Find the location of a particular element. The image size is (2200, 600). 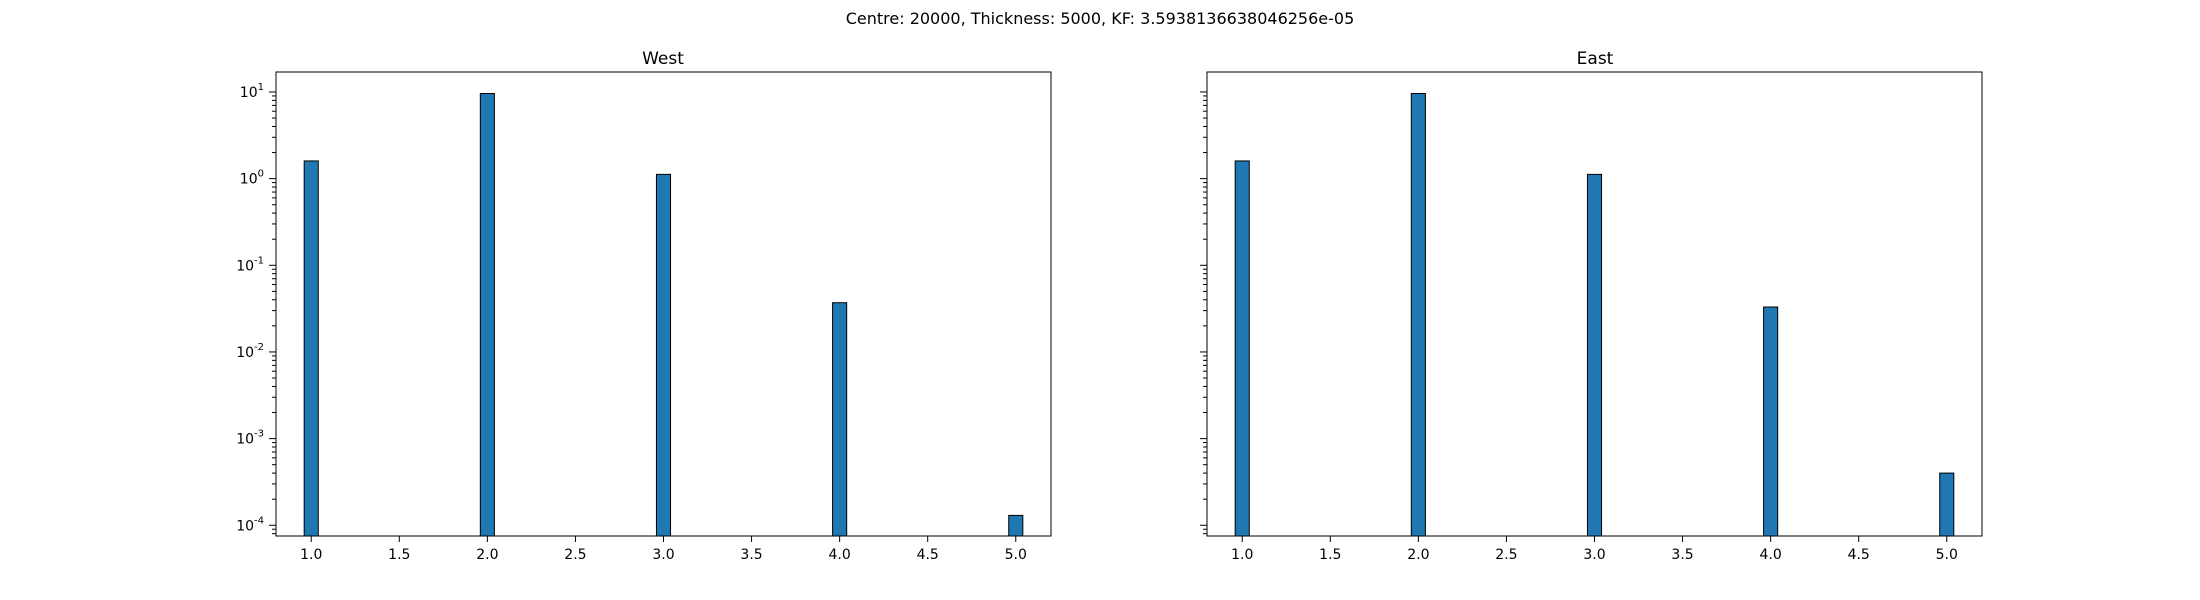

west-y-axis: 10⁻⁴ 10⁻³ 10⁻² 10⁻¹ 10⁰ 10¹ is located at coordinates (256, 308).